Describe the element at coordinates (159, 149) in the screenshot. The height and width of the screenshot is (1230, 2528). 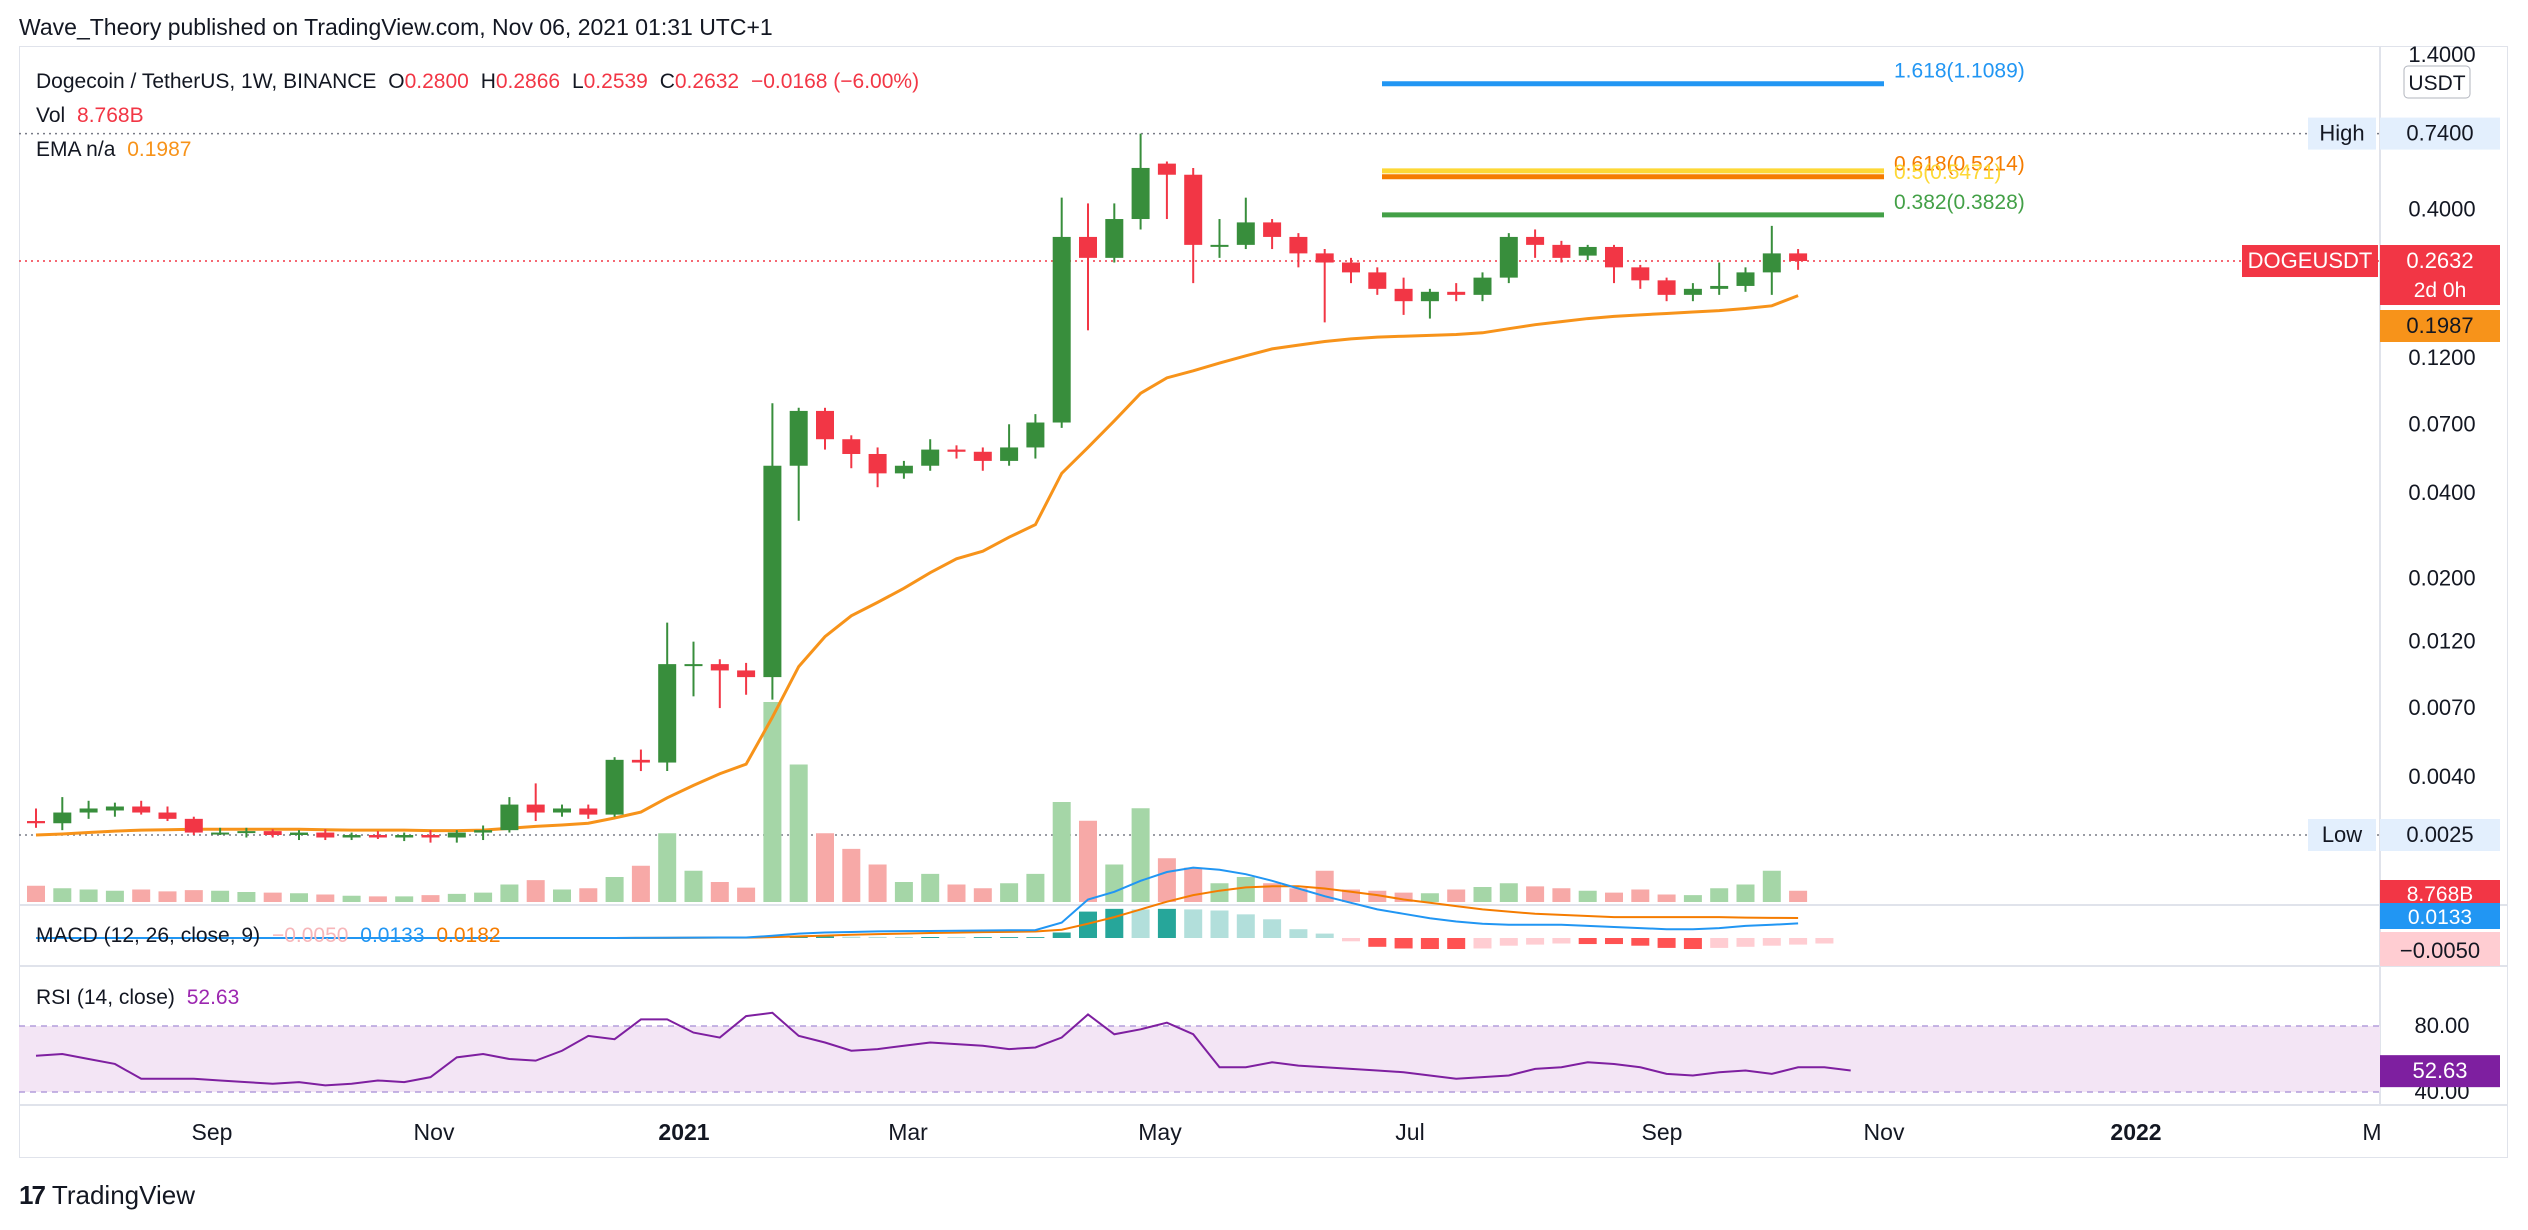
I see `ema-value: 0.1987` at that location.